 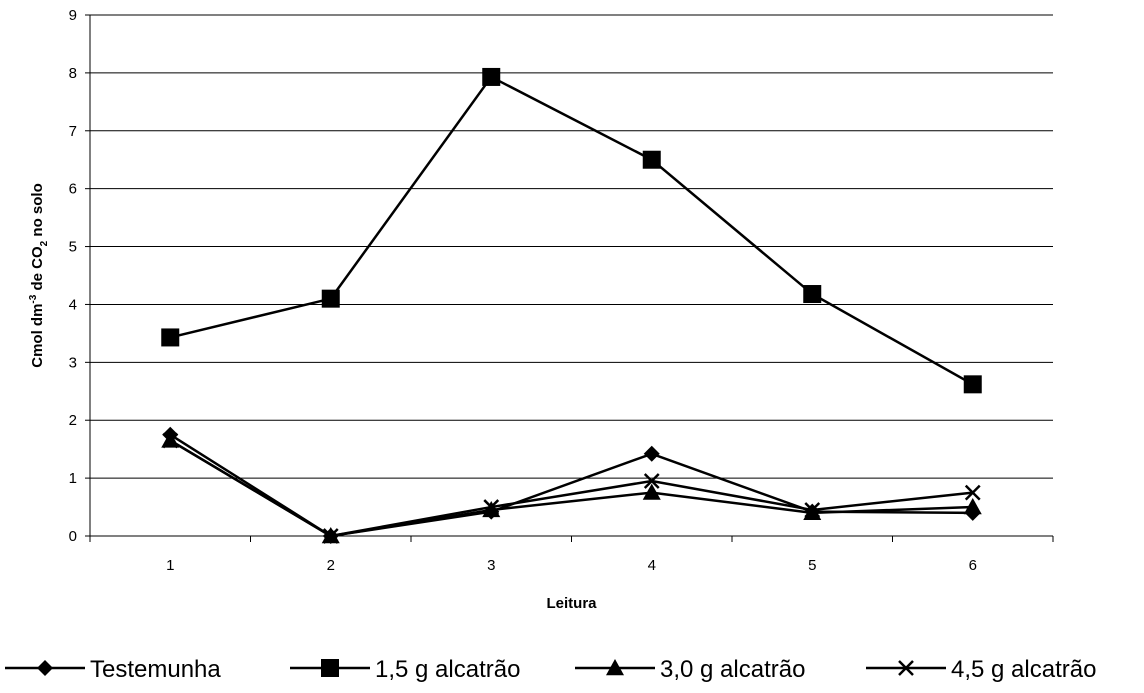 I want to click on y-tick-label: 1, so click(x=73, y=478).